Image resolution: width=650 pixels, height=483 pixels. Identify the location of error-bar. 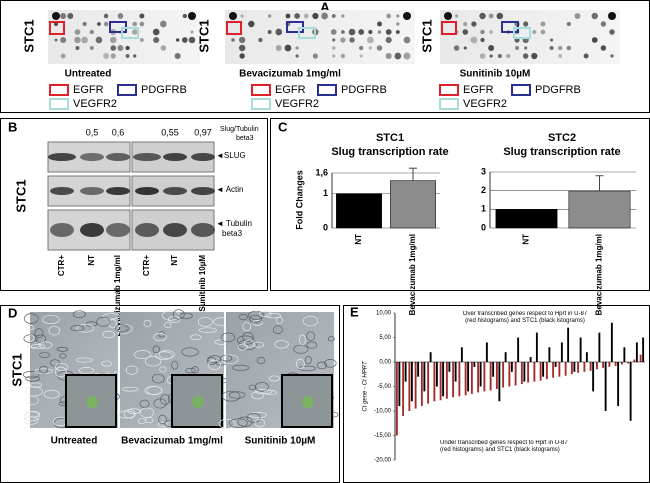
(413, 174).